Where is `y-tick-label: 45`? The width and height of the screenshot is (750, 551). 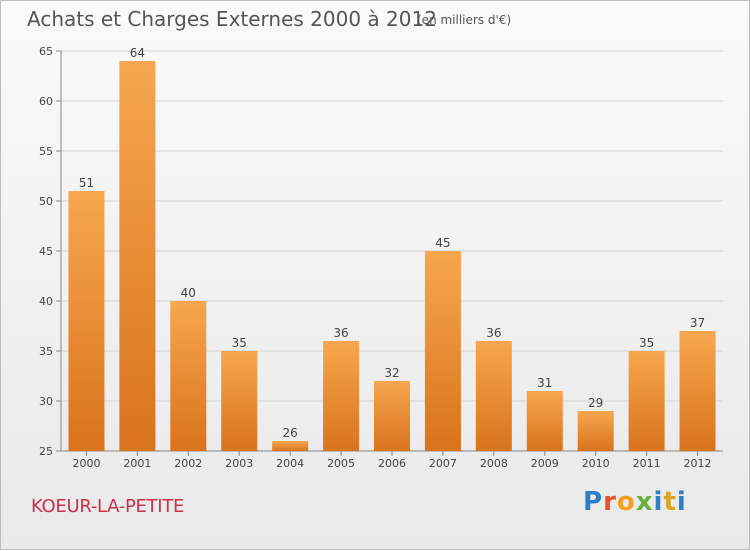
y-tick-label: 45 is located at coordinates (46, 251).